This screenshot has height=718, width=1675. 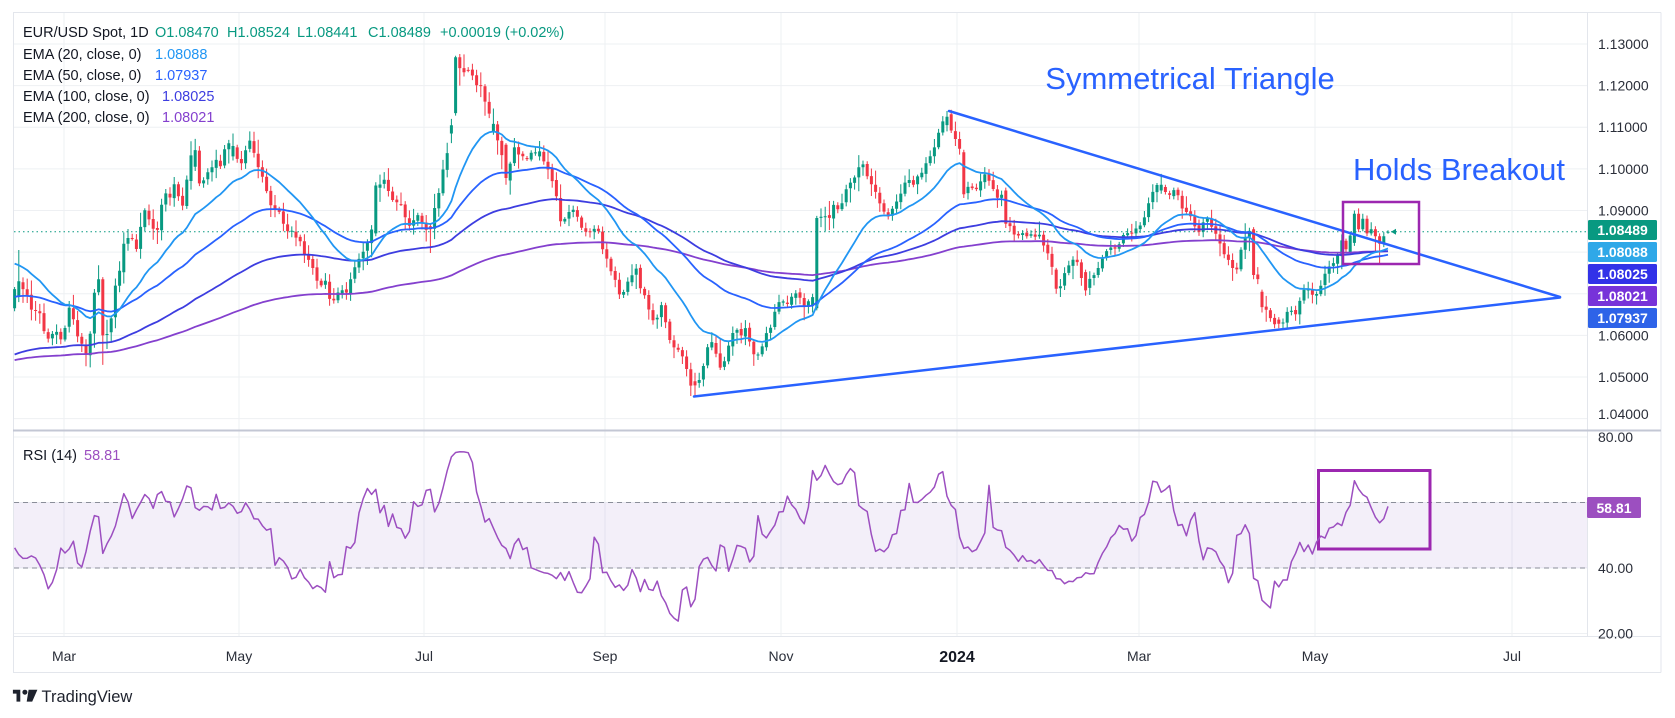 What do you see at coordinates (258, 33) in the screenshot?
I see `svg-text: H1.08524` at bounding box center [258, 33].